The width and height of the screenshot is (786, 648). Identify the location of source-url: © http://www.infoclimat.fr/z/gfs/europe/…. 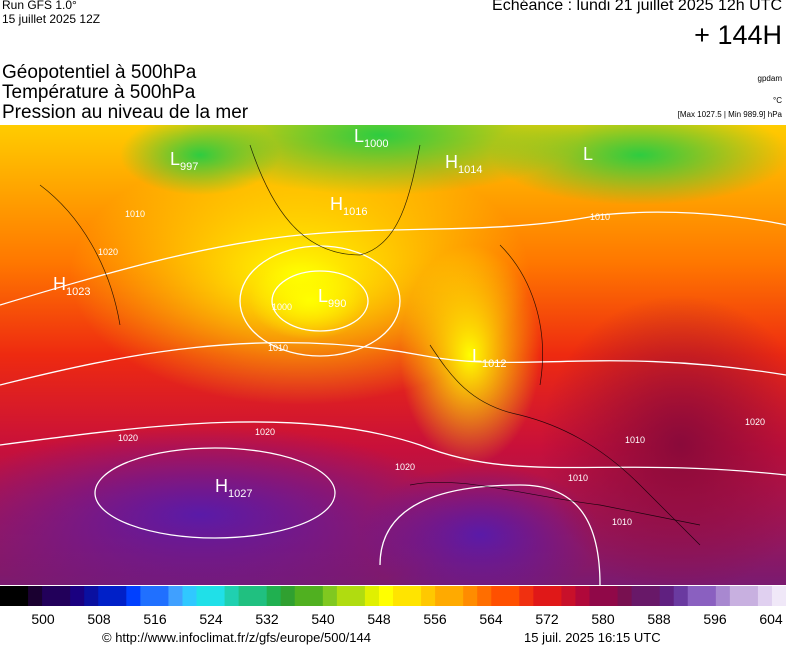
(236, 637).